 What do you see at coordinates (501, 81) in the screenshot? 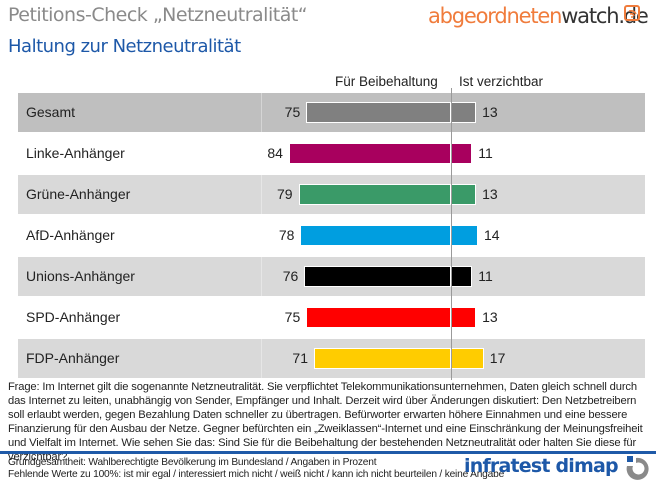
I see `legend-ist-verzichtbar: Ist verzichtbar` at bounding box center [501, 81].